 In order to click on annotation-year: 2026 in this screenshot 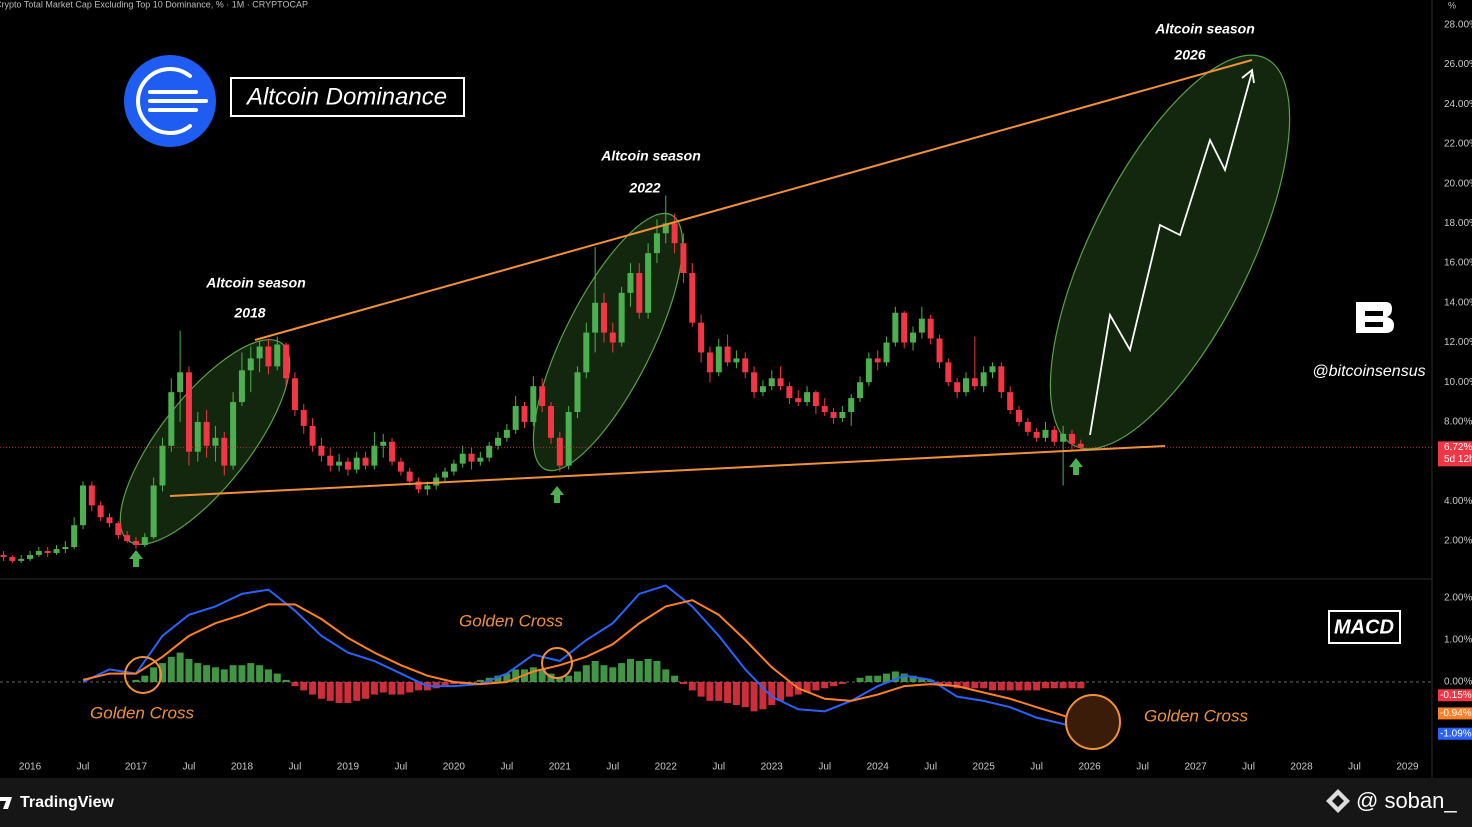, I will do `click(1189, 55)`.